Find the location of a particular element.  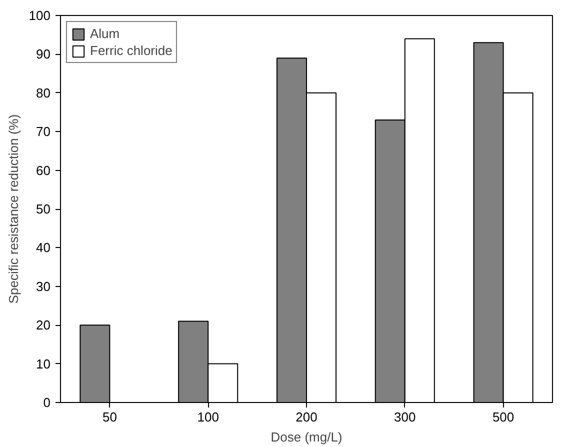

x-tick-label: 200 is located at coordinates (307, 417).